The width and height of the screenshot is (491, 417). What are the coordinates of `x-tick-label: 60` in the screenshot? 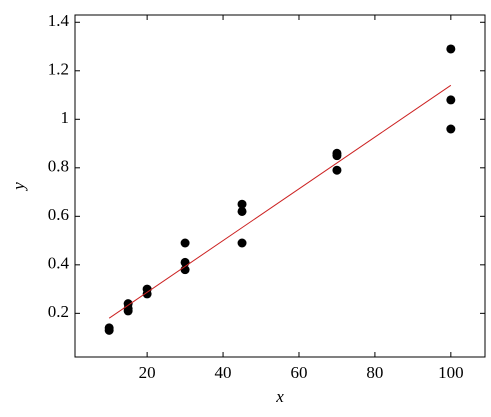 It's located at (298, 372).